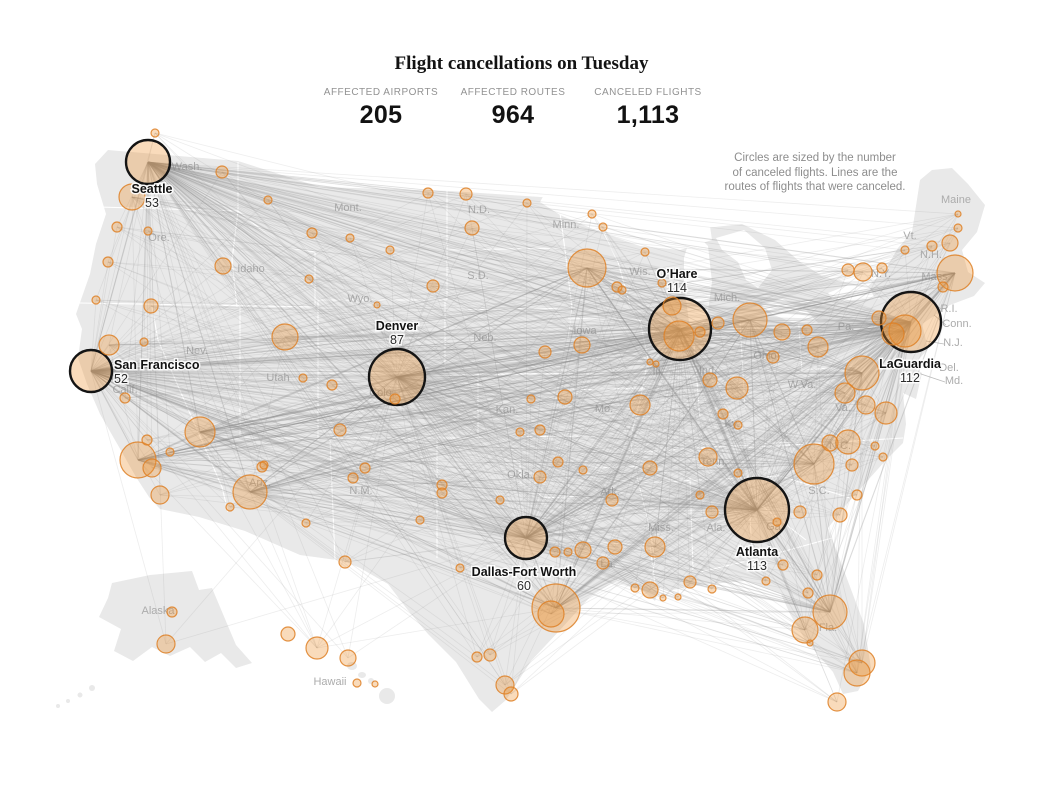 The image size is (1043, 808). I want to click on state-label: N.D., so click(479, 210).